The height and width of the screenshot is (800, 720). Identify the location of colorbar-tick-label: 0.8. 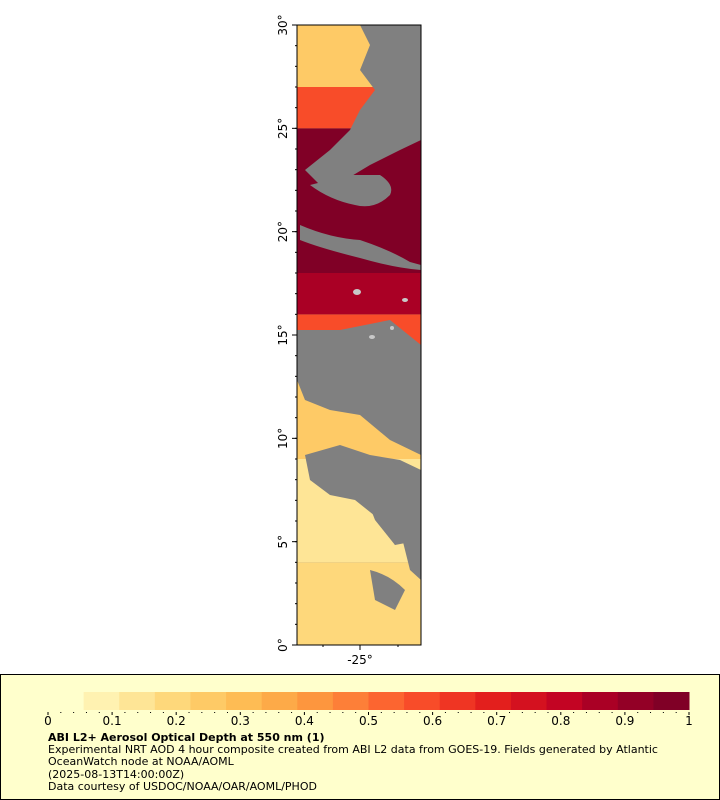
(560, 719).